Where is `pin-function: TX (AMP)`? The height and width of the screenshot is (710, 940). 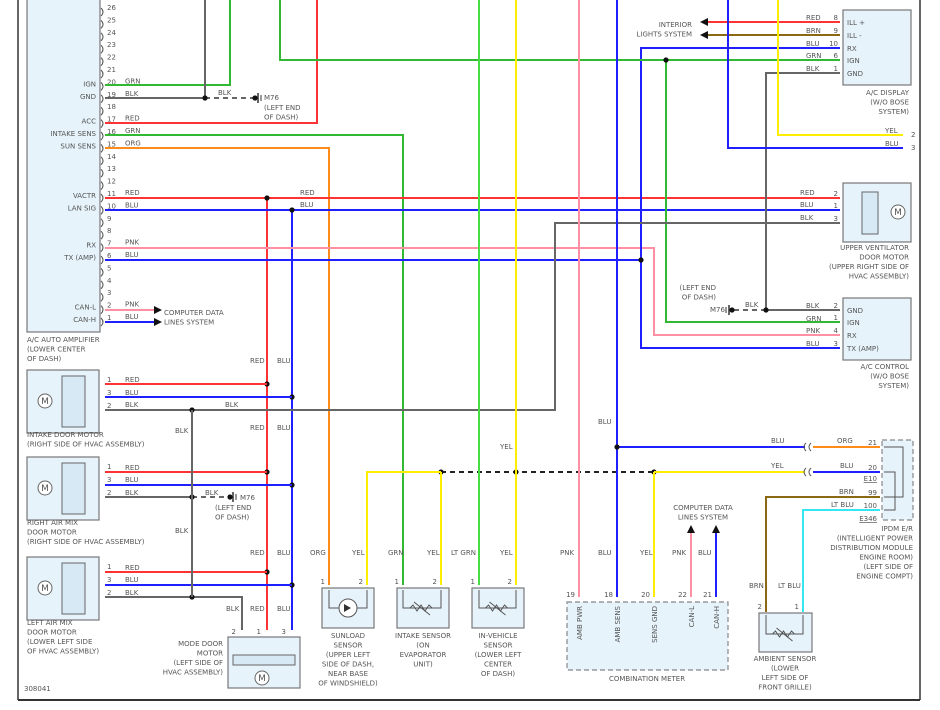
pin-function: TX (AMP) is located at coordinates (862, 349).